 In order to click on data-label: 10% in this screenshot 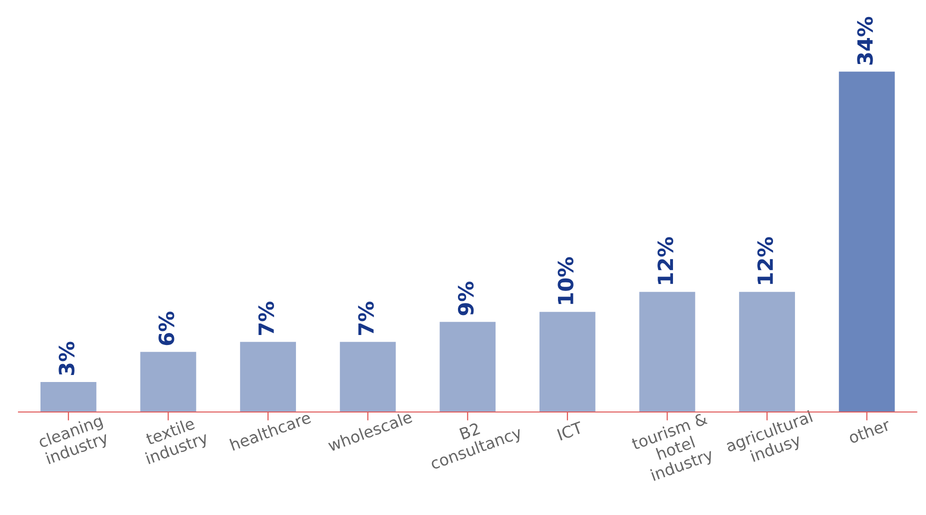, I will do `click(566, 280)`.